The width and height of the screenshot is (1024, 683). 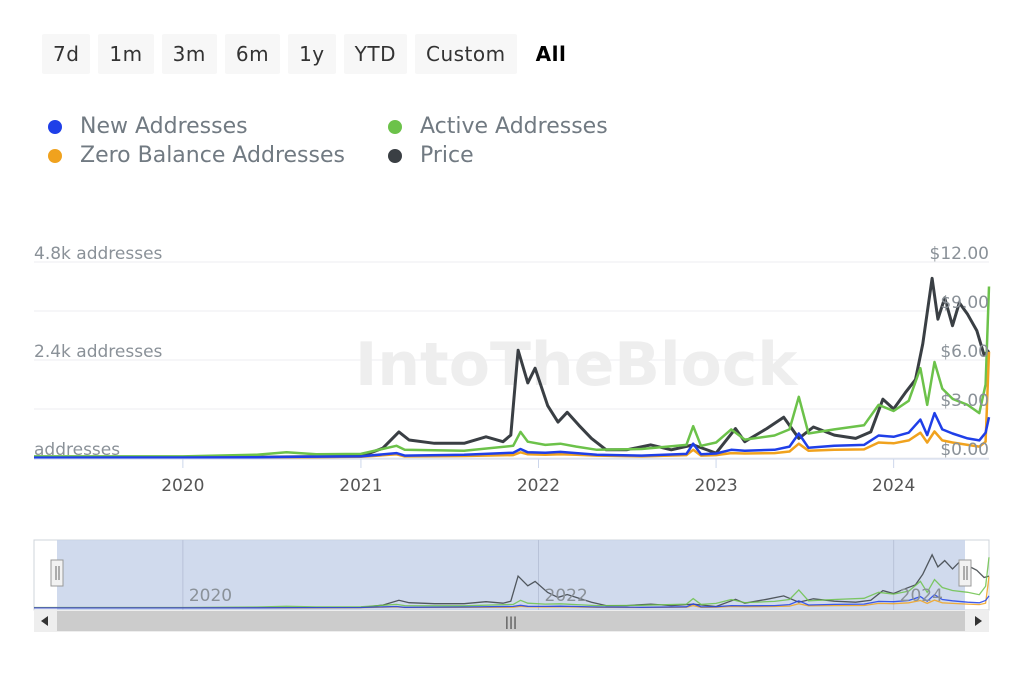 I want to click on y-left-tick-label: 4.8k addresses, so click(x=98, y=254).